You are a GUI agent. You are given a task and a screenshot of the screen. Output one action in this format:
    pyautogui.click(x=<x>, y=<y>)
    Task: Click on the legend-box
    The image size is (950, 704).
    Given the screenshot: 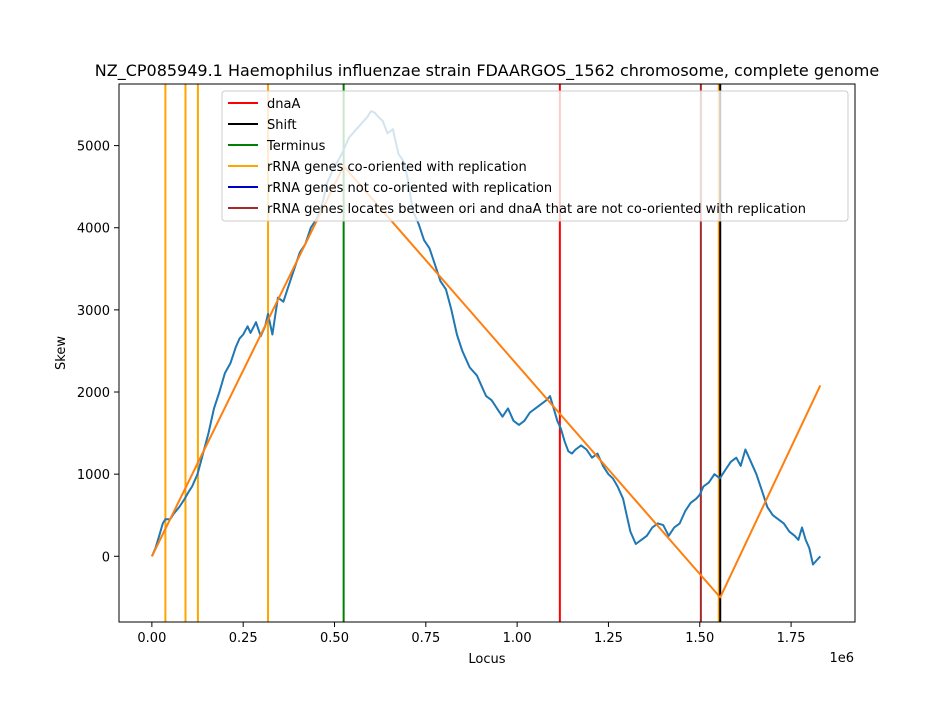 What is the action you would take?
    pyautogui.click(x=535, y=156)
    